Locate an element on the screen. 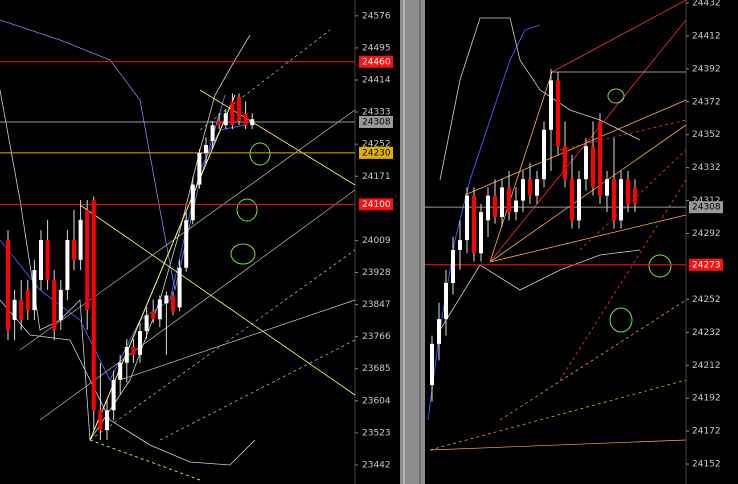 This screenshot has height=484, width=738. y-tick-label: 24171 is located at coordinates (376, 177).